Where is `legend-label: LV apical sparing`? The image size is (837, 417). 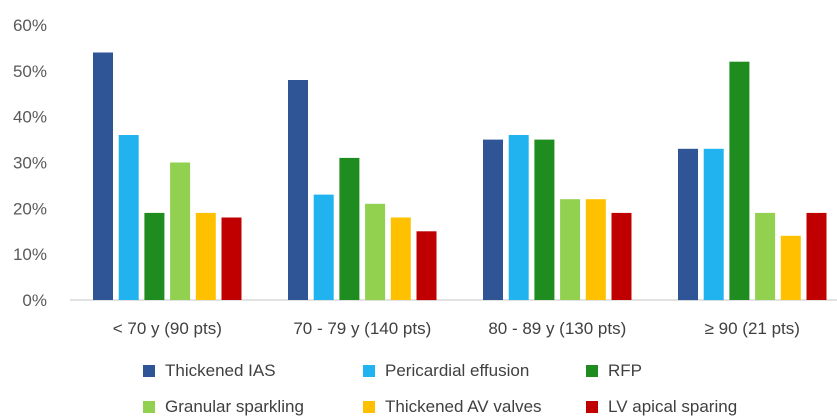
legend-label: LV apical sparing is located at coordinates (673, 406).